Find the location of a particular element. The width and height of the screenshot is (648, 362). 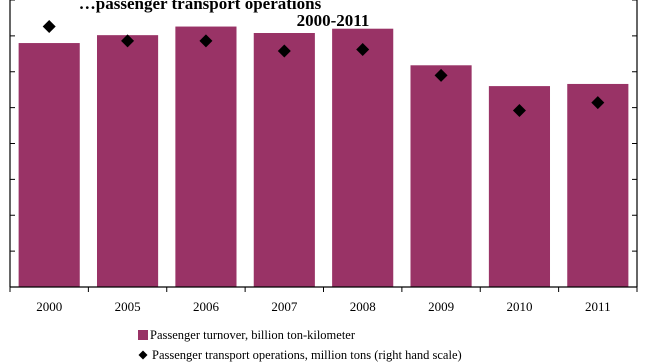

x-tick-label: 2000 is located at coordinates (49, 306).